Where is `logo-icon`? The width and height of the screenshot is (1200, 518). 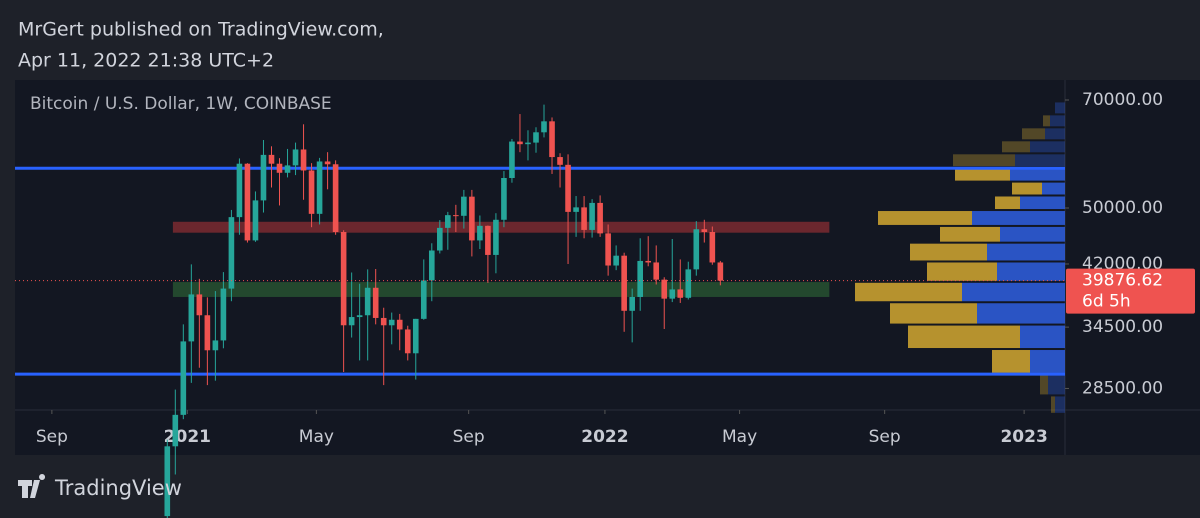 logo-icon is located at coordinates (32, 486).